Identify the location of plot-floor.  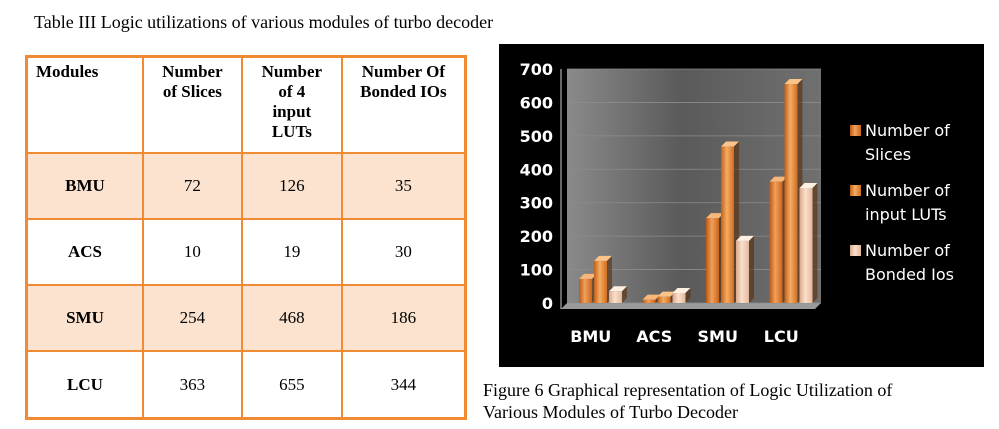
(691, 306).